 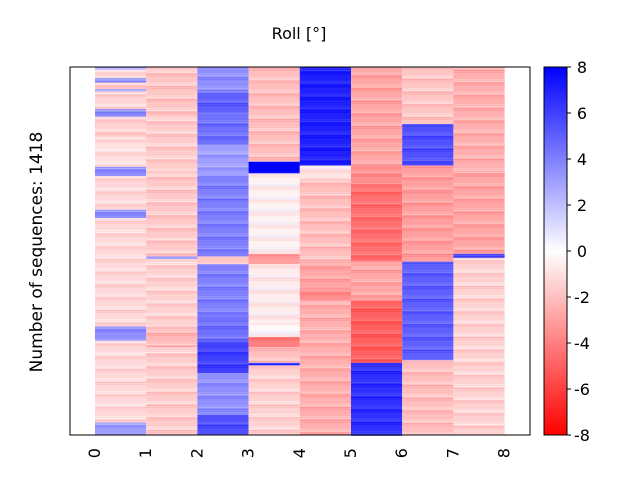 What do you see at coordinates (428, 145) in the screenshot?
I see `heatmap-cell-col6-seg1` at bounding box center [428, 145].